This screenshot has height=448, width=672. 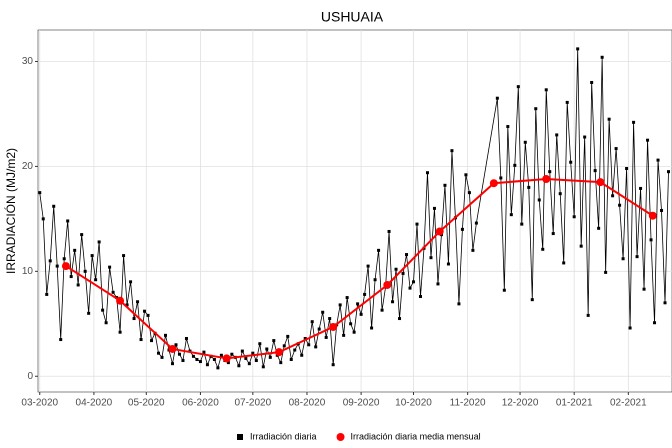 I want to click on x-tick-label: 05-2020, so click(x=146, y=403).